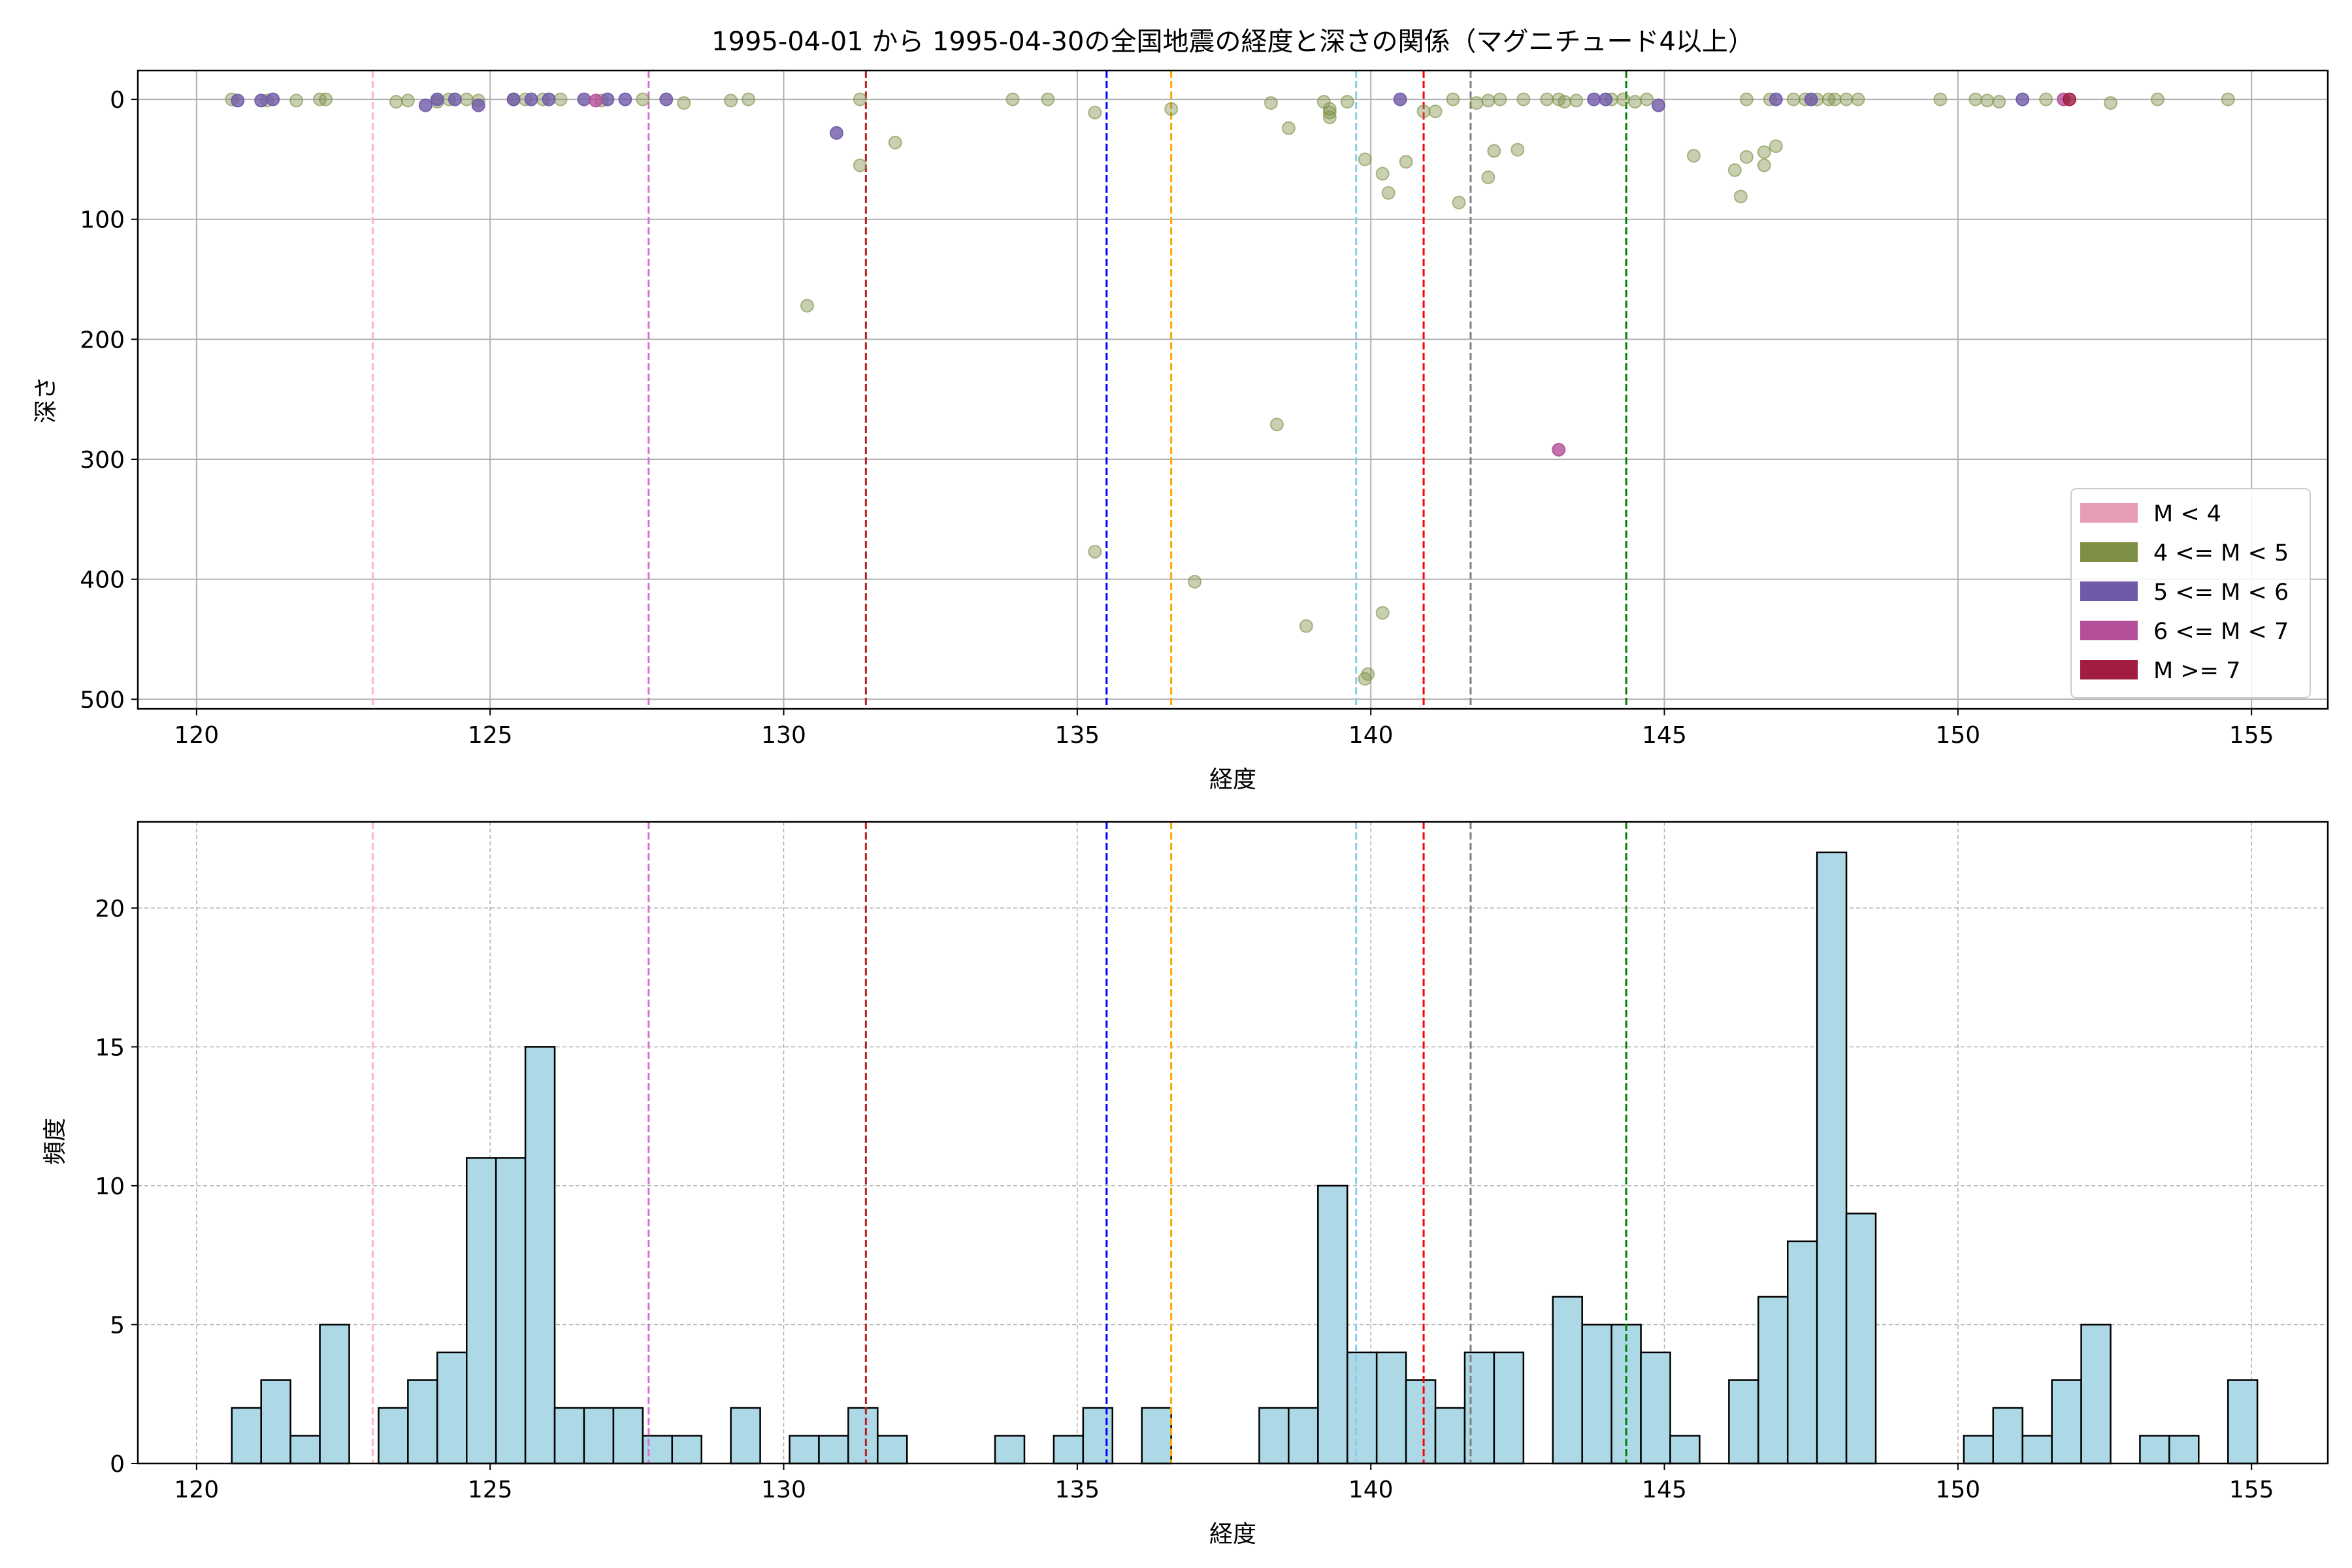 The width and height of the screenshot is (2352, 1568). Describe the element at coordinates (1077, 735) in the screenshot. I see `scatter-x-tick-label: 135` at that location.